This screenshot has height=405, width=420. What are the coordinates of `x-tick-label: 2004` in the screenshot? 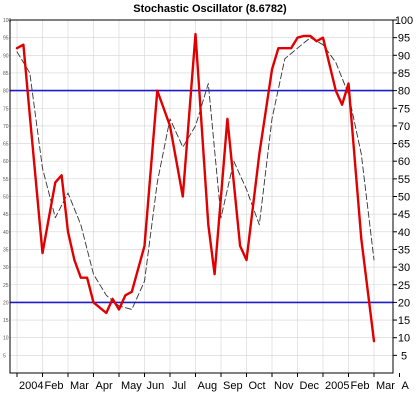 It's located at (31, 386).